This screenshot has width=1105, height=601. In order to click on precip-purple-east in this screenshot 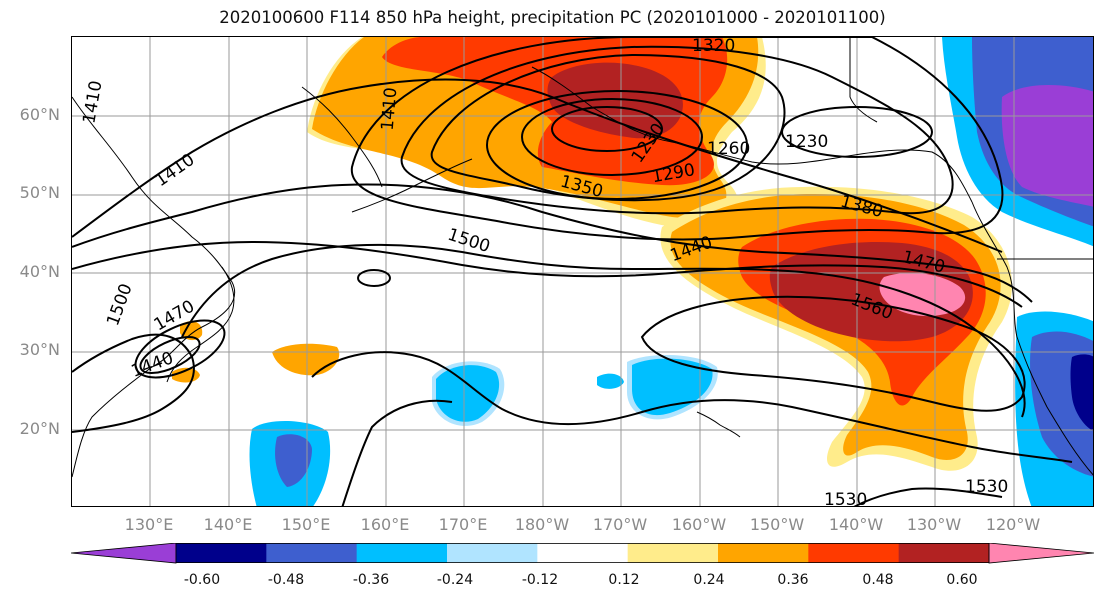, I will do `click(1047, 146)`.